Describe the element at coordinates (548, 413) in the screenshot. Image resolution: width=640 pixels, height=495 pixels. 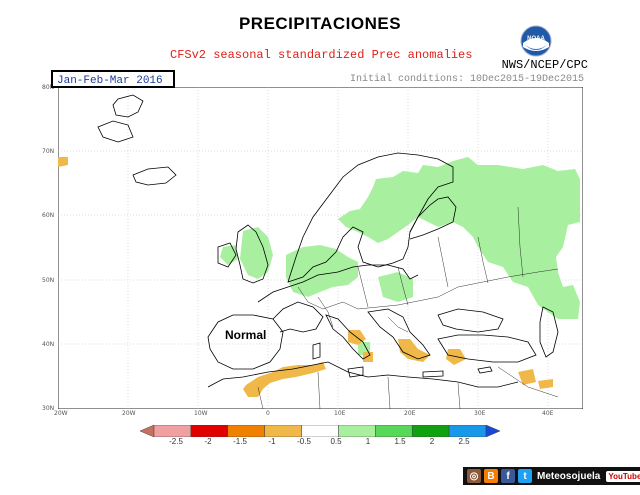
I see `lon-label: 40E` at that location.